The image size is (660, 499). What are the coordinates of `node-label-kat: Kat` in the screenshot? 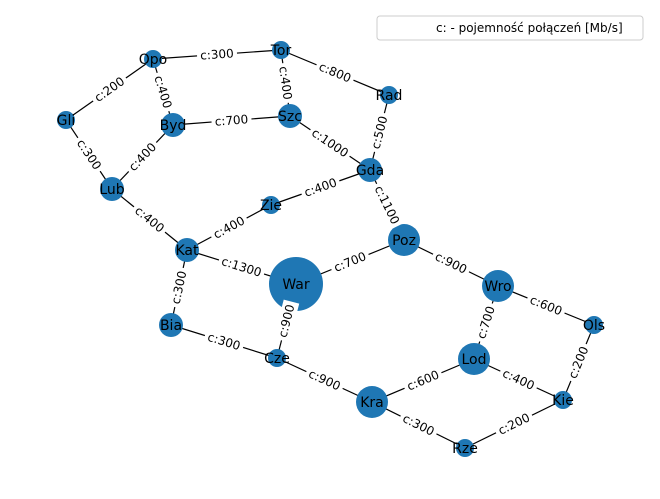 It's located at (187, 251).